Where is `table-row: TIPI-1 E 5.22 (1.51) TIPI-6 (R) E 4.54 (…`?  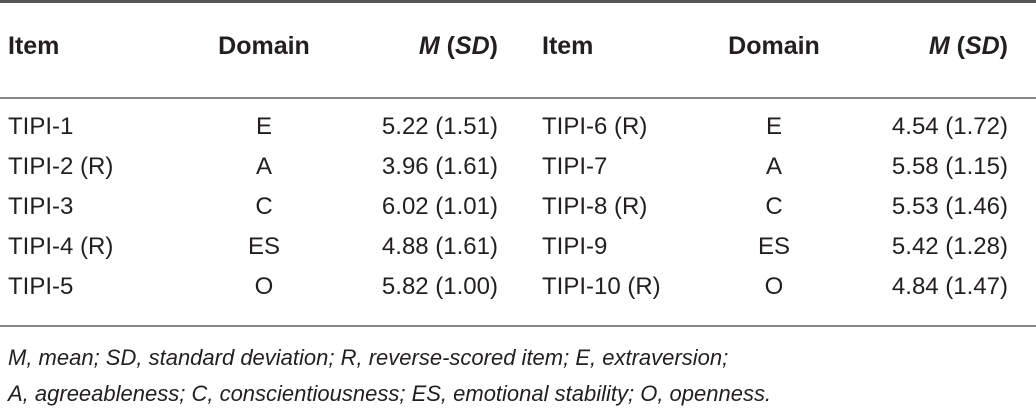 table-row: TIPI-1 E 5.22 (1.51) TIPI-6 (R) E 4.54 (… is located at coordinates (518, 126).